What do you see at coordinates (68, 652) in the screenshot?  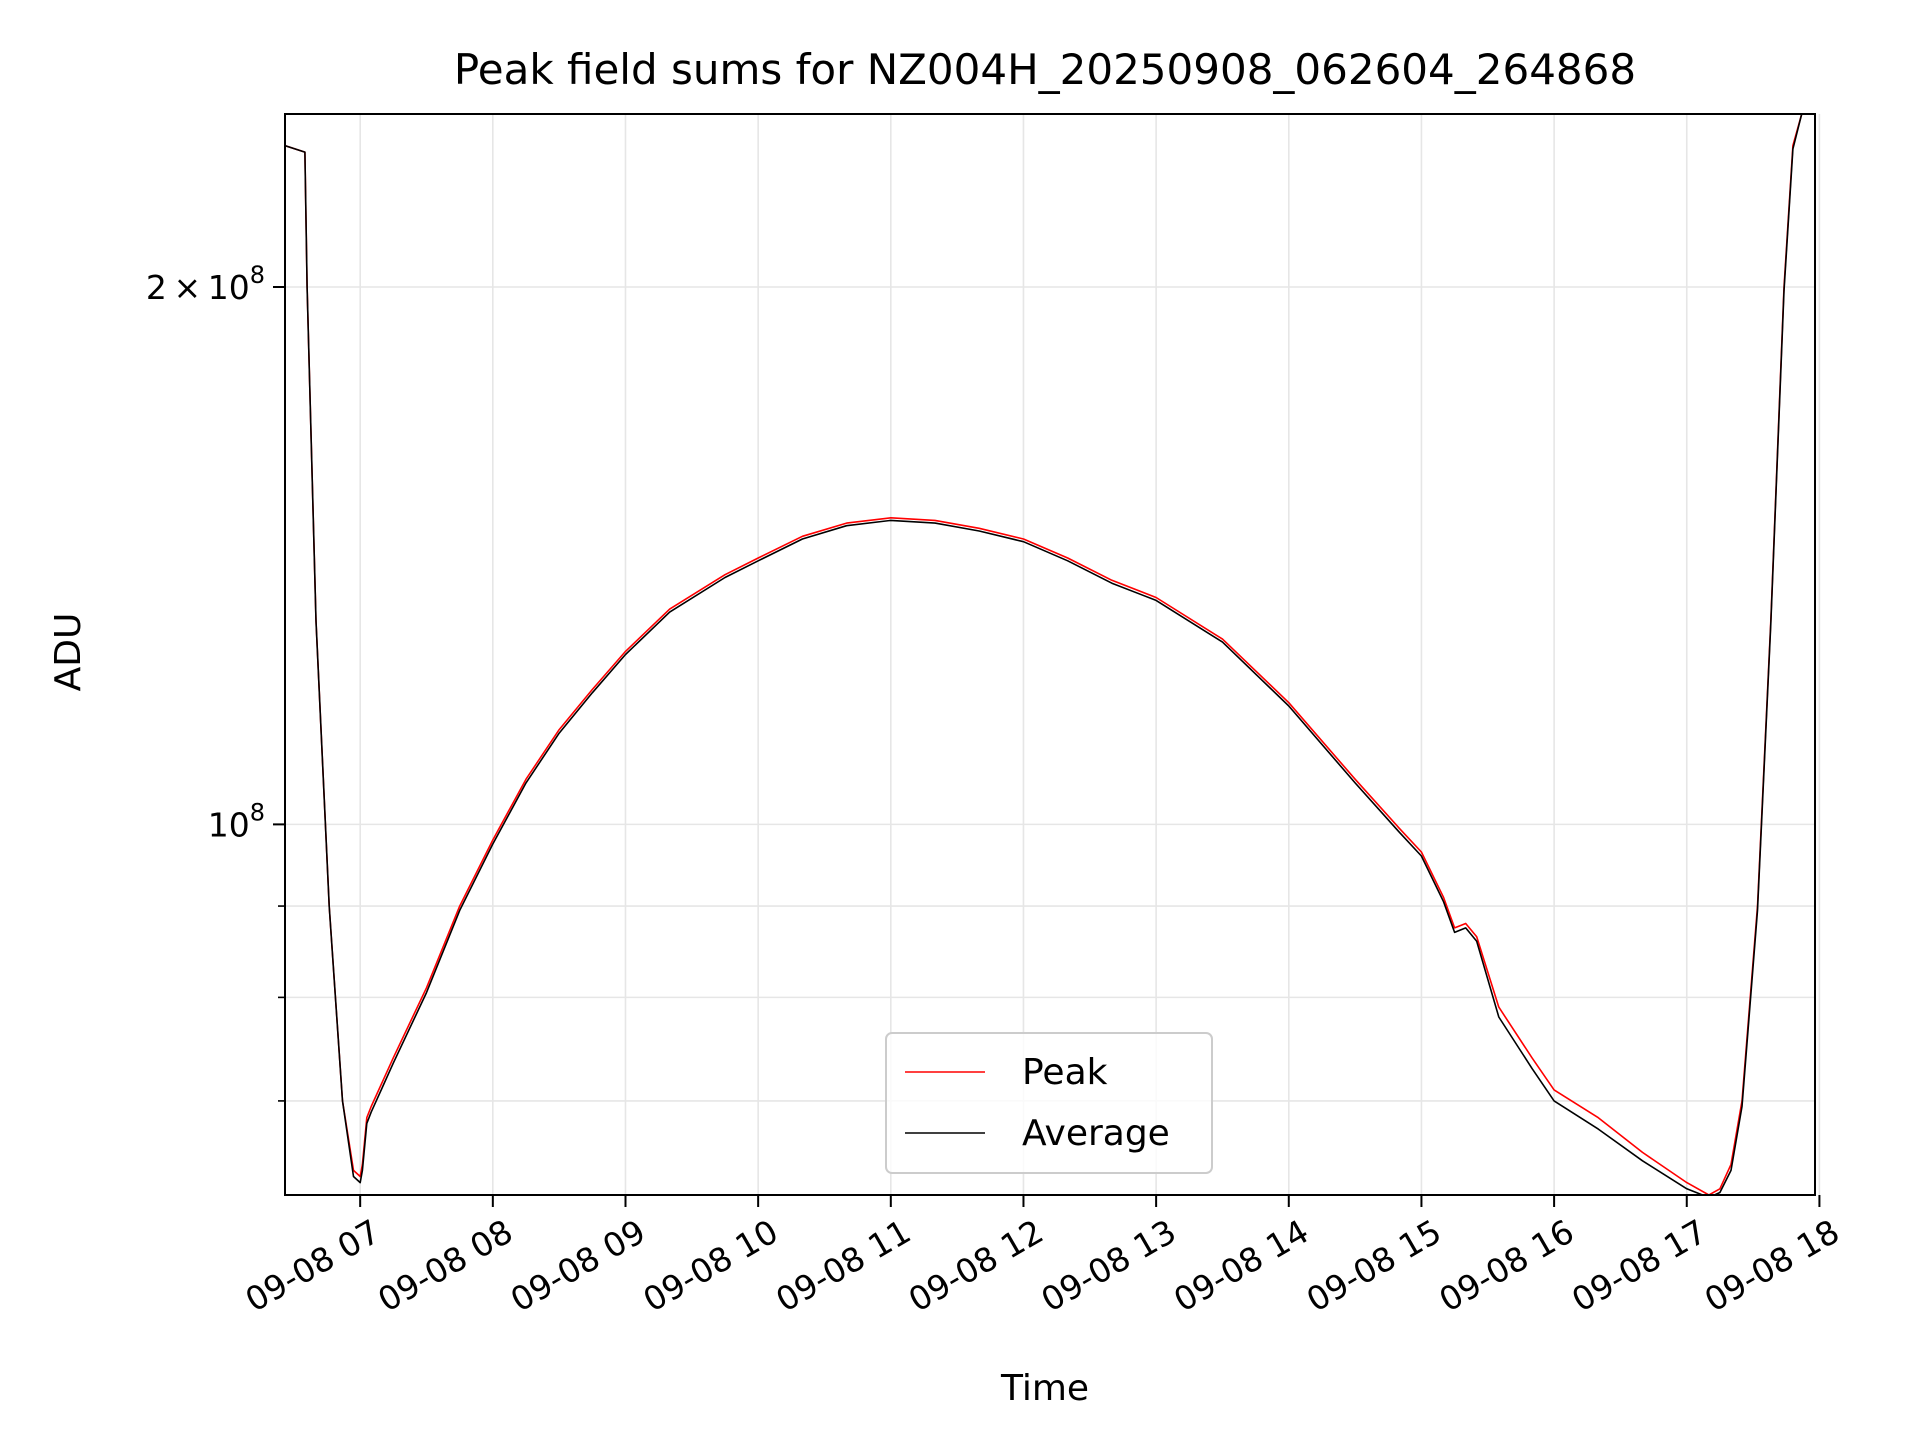 I see `y-axis-label: ADU` at bounding box center [68, 652].